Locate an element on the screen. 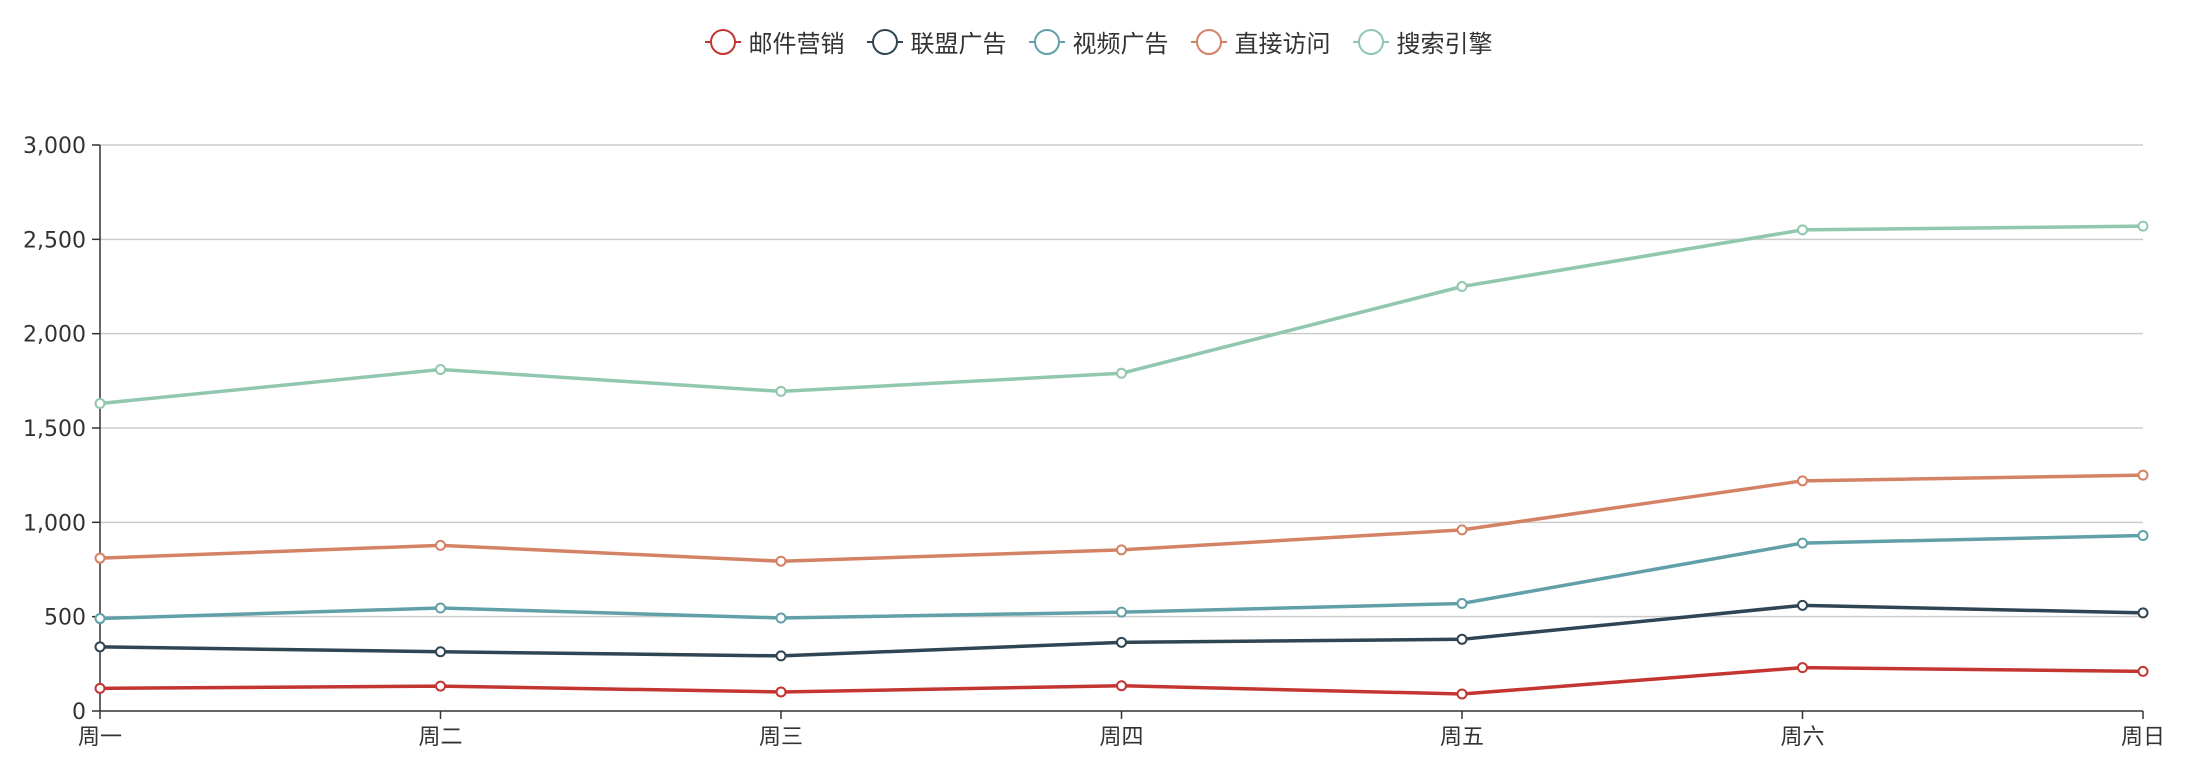 The image size is (2197, 776). legend-label: 搜索引擎 is located at coordinates (1444, 44).